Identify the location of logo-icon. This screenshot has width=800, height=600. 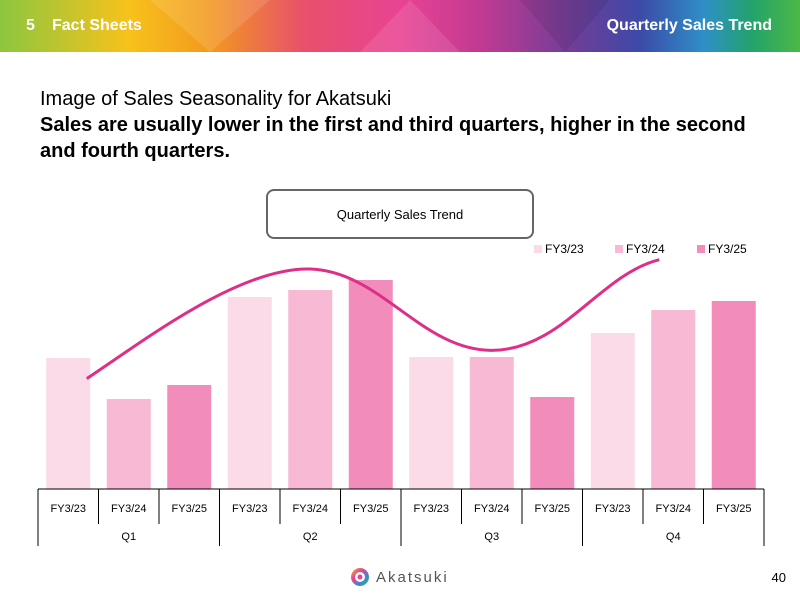
(360, 577).